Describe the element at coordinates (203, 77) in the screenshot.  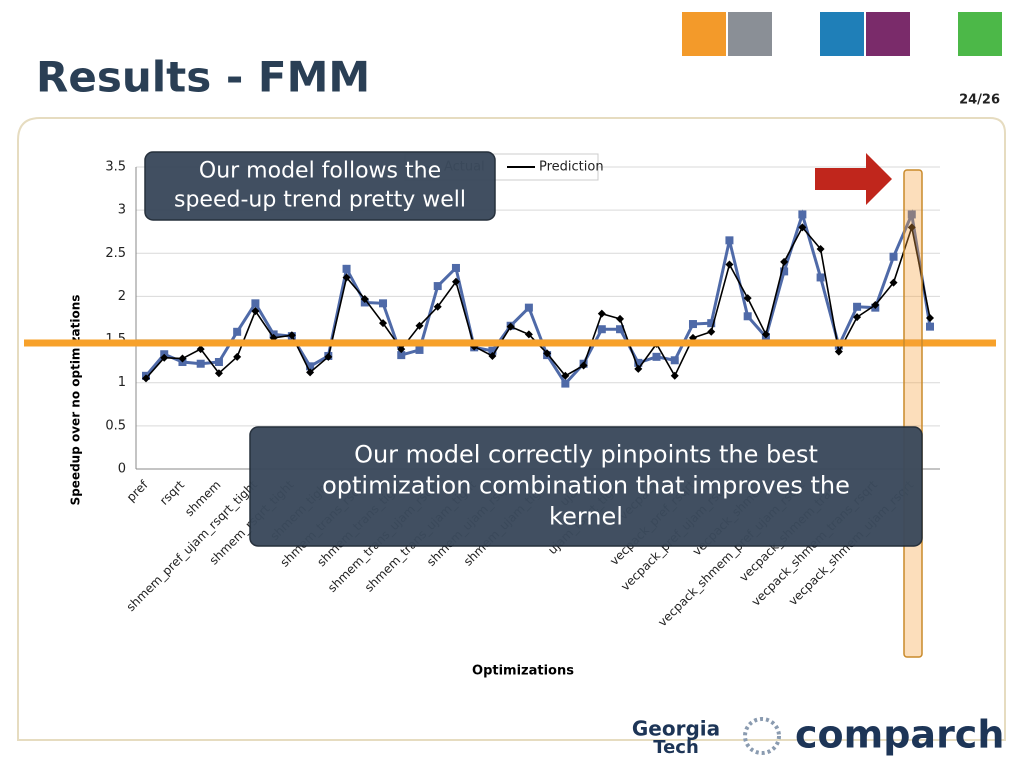
I see `slide-title: Results - FMM` at that location.